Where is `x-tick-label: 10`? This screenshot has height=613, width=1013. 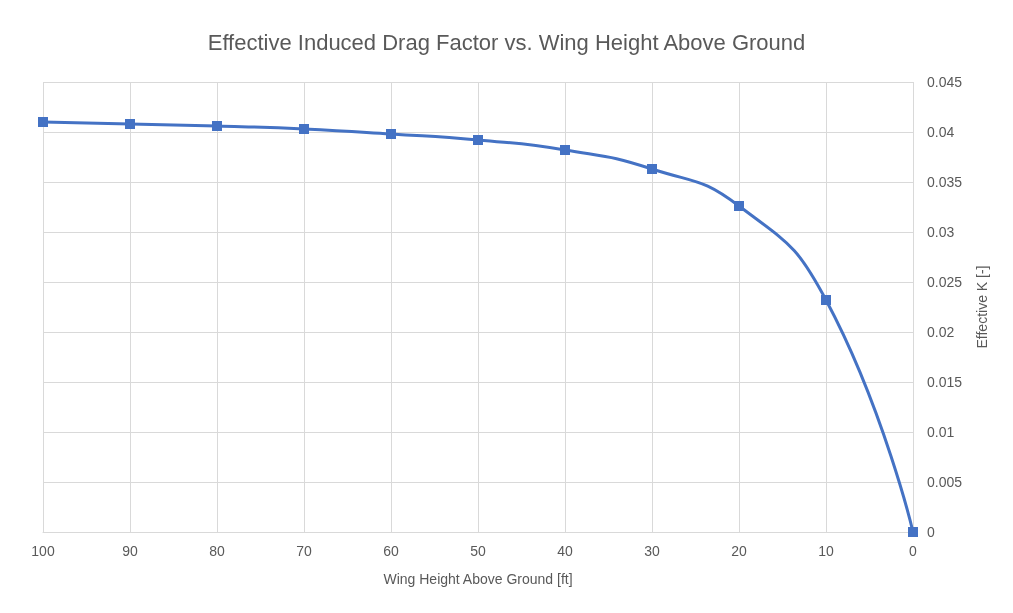
x-tick-label: 10 is located at coordinates (826, 551).